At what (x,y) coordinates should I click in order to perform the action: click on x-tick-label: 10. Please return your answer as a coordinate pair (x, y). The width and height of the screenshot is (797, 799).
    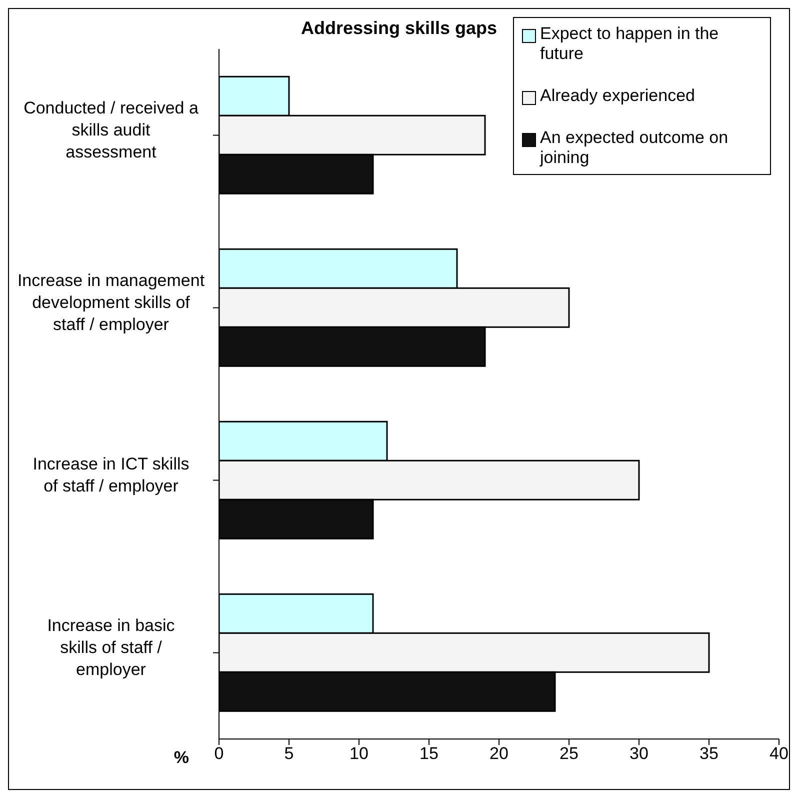
    Looking at the image, I should click on (359, 754).